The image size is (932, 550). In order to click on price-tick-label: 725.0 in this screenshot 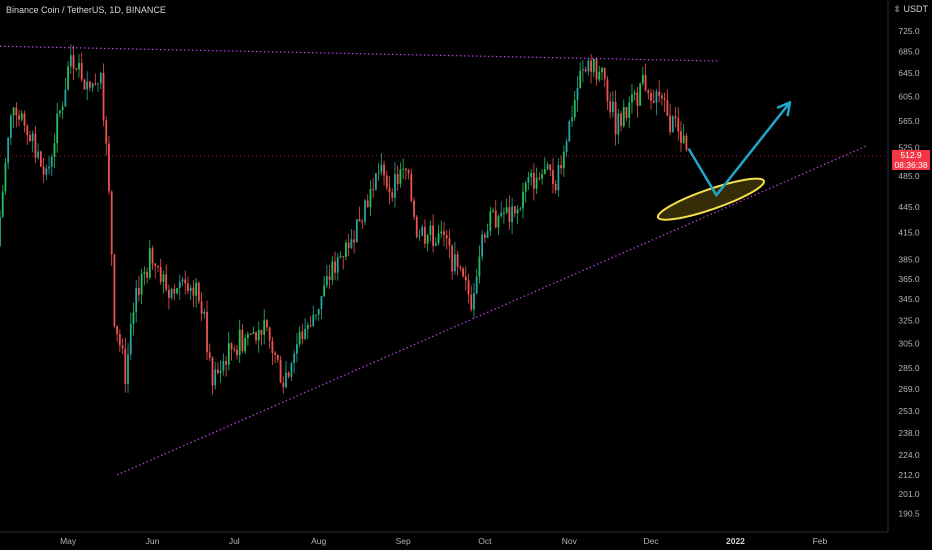, I will do `click(909, 31)`.